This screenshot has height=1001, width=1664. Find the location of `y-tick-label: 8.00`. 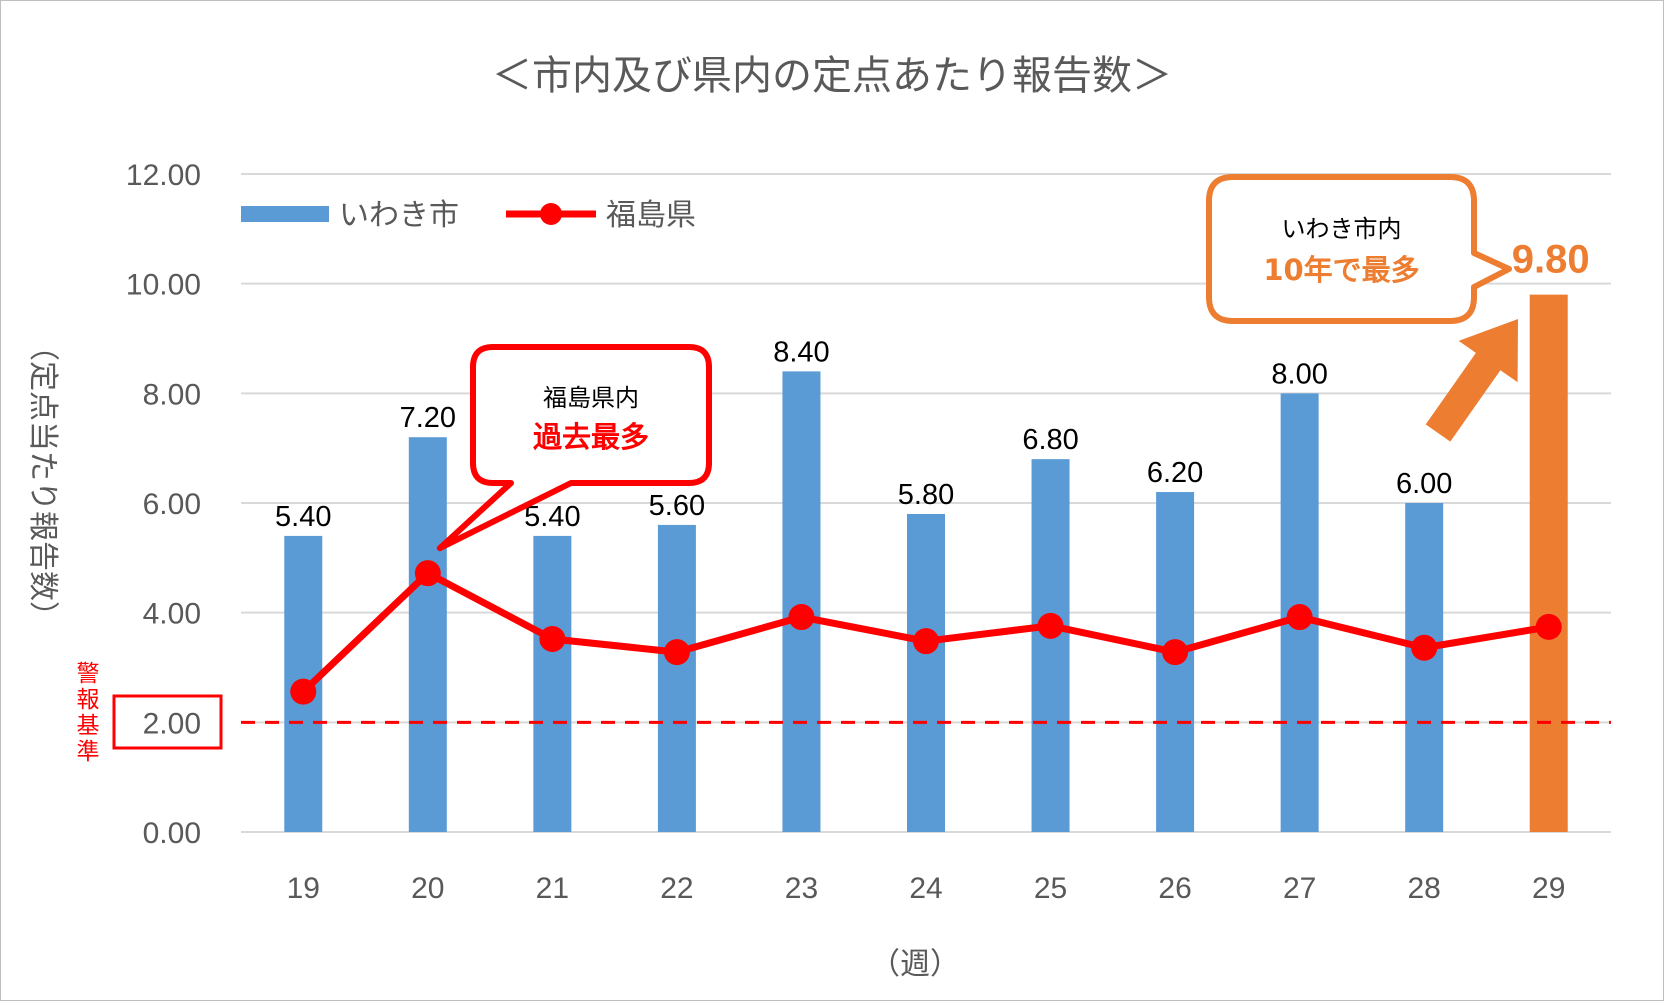

y-tick-label: 8.00 is located at coordinates (172, 394).